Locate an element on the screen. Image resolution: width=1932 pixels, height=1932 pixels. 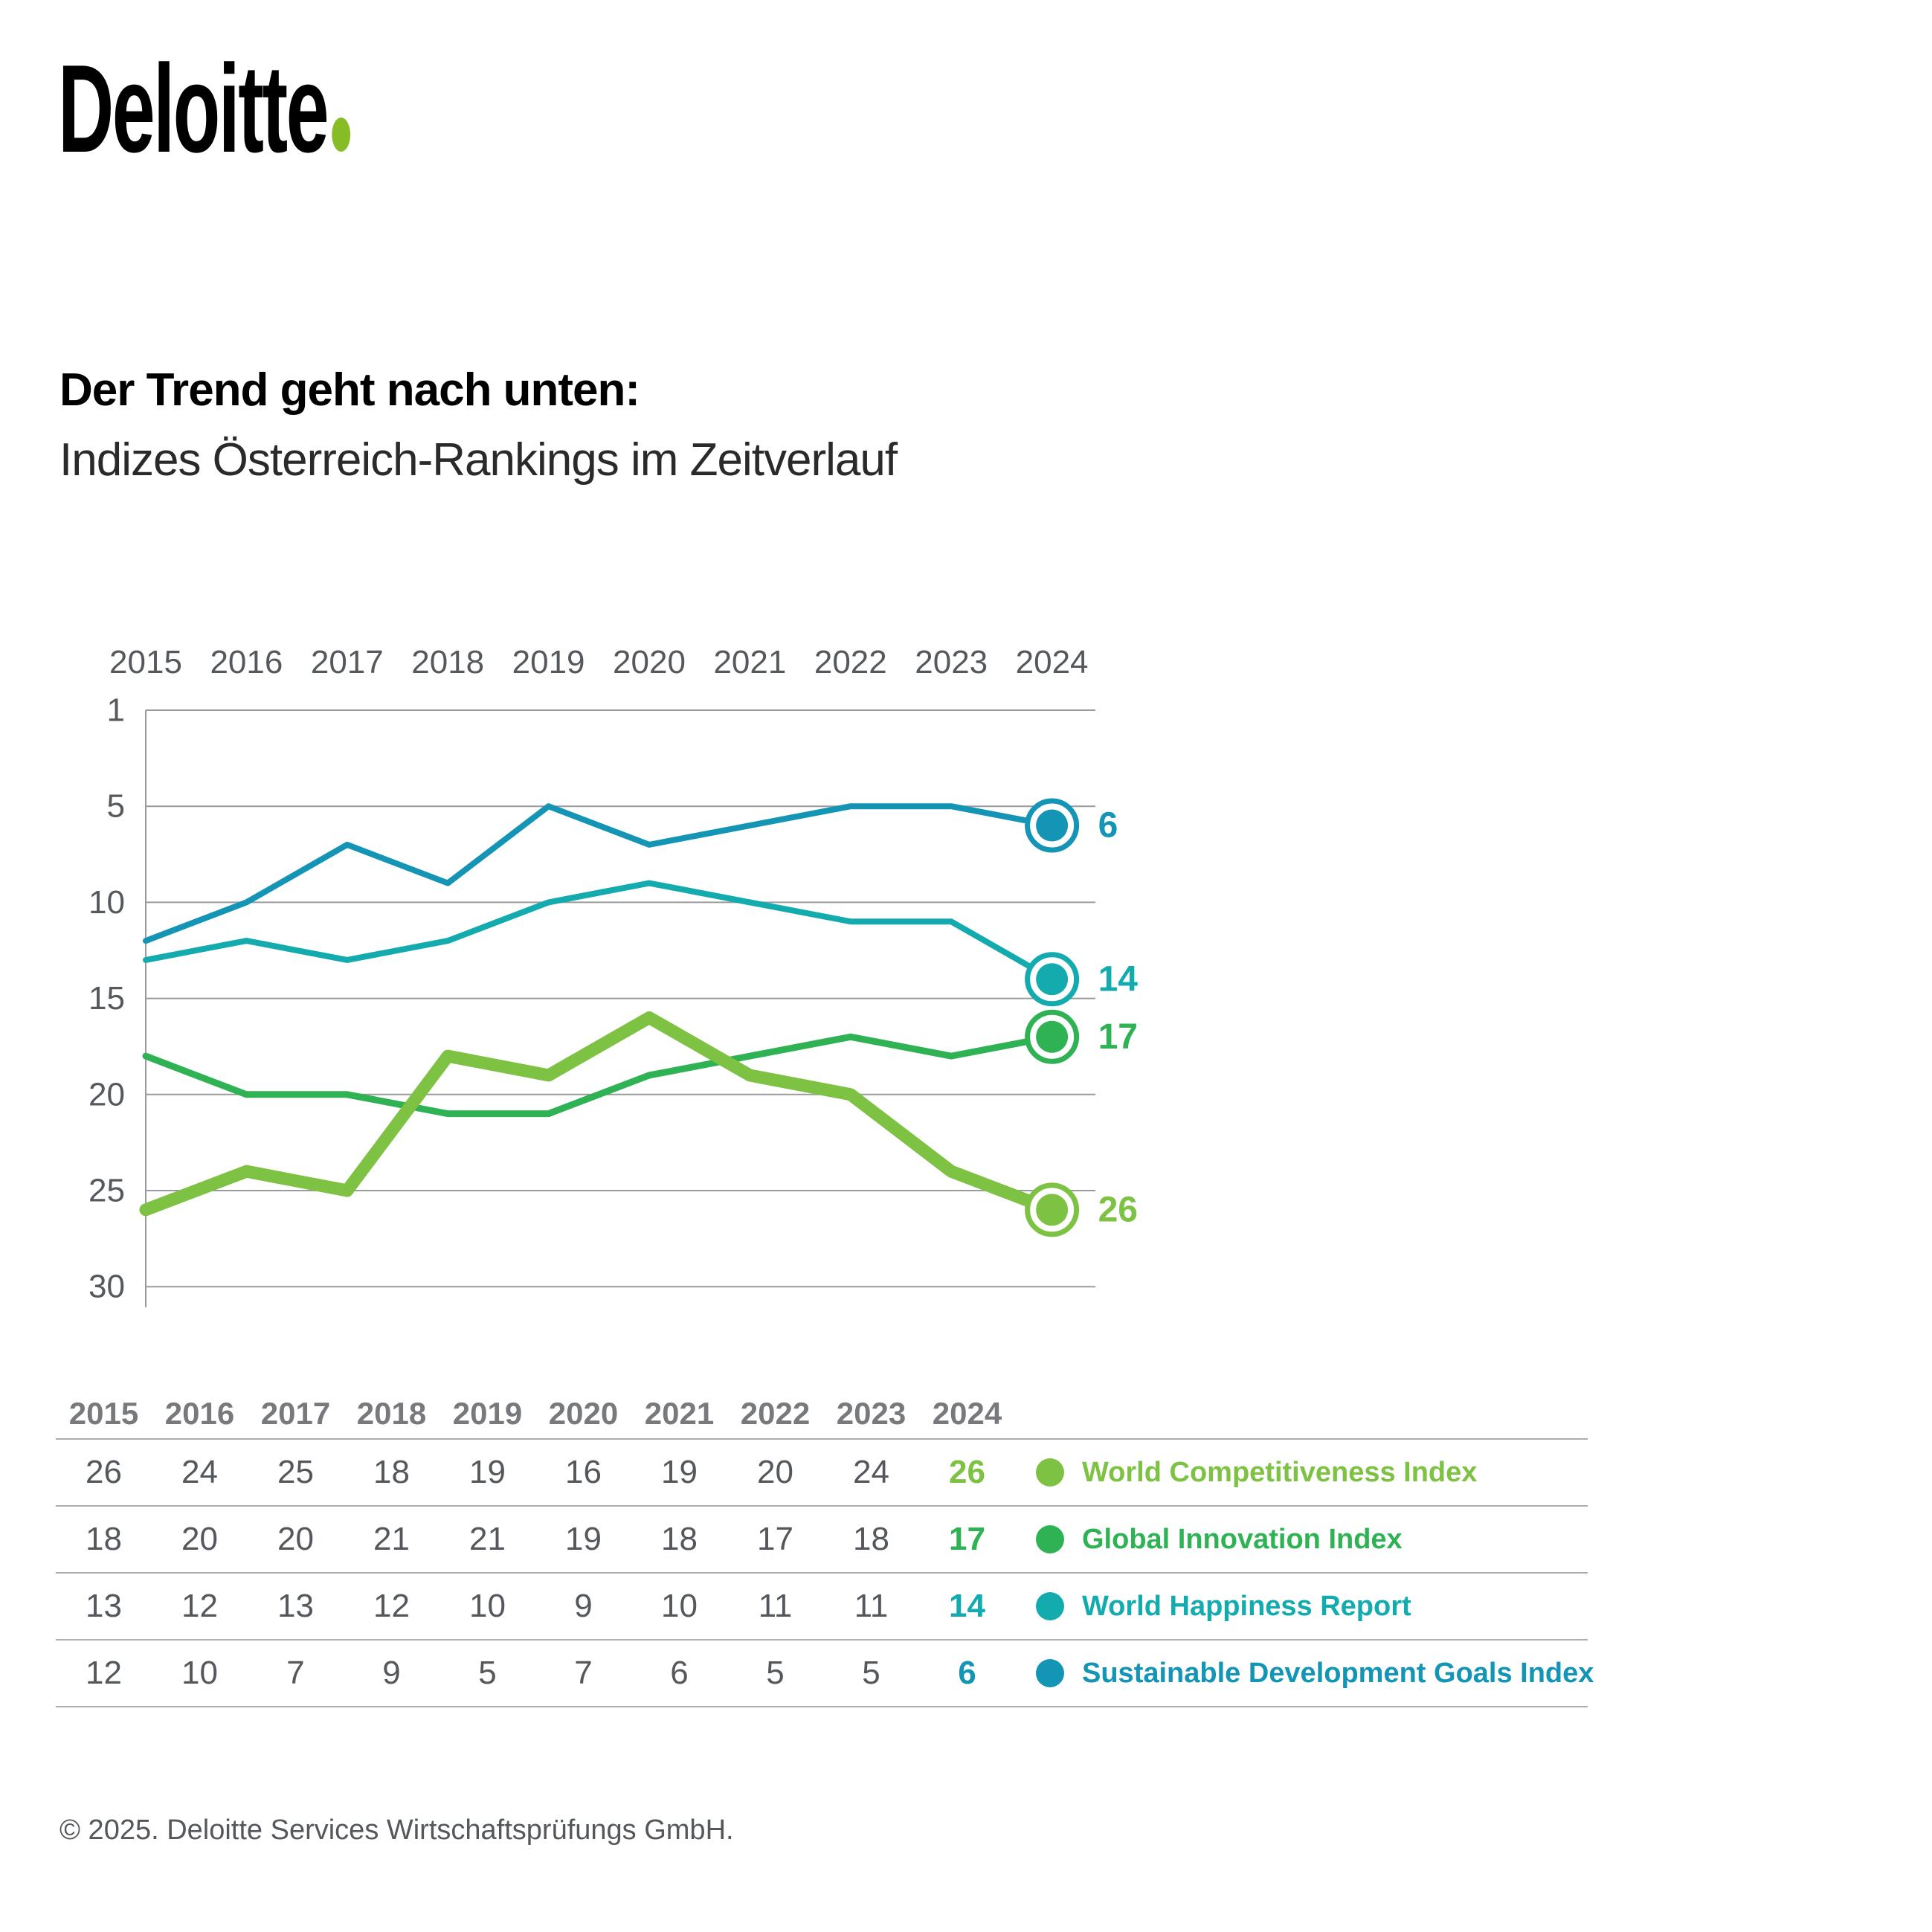
legend-entry: World Happiness Report is located at coordinates (1301, 1607).